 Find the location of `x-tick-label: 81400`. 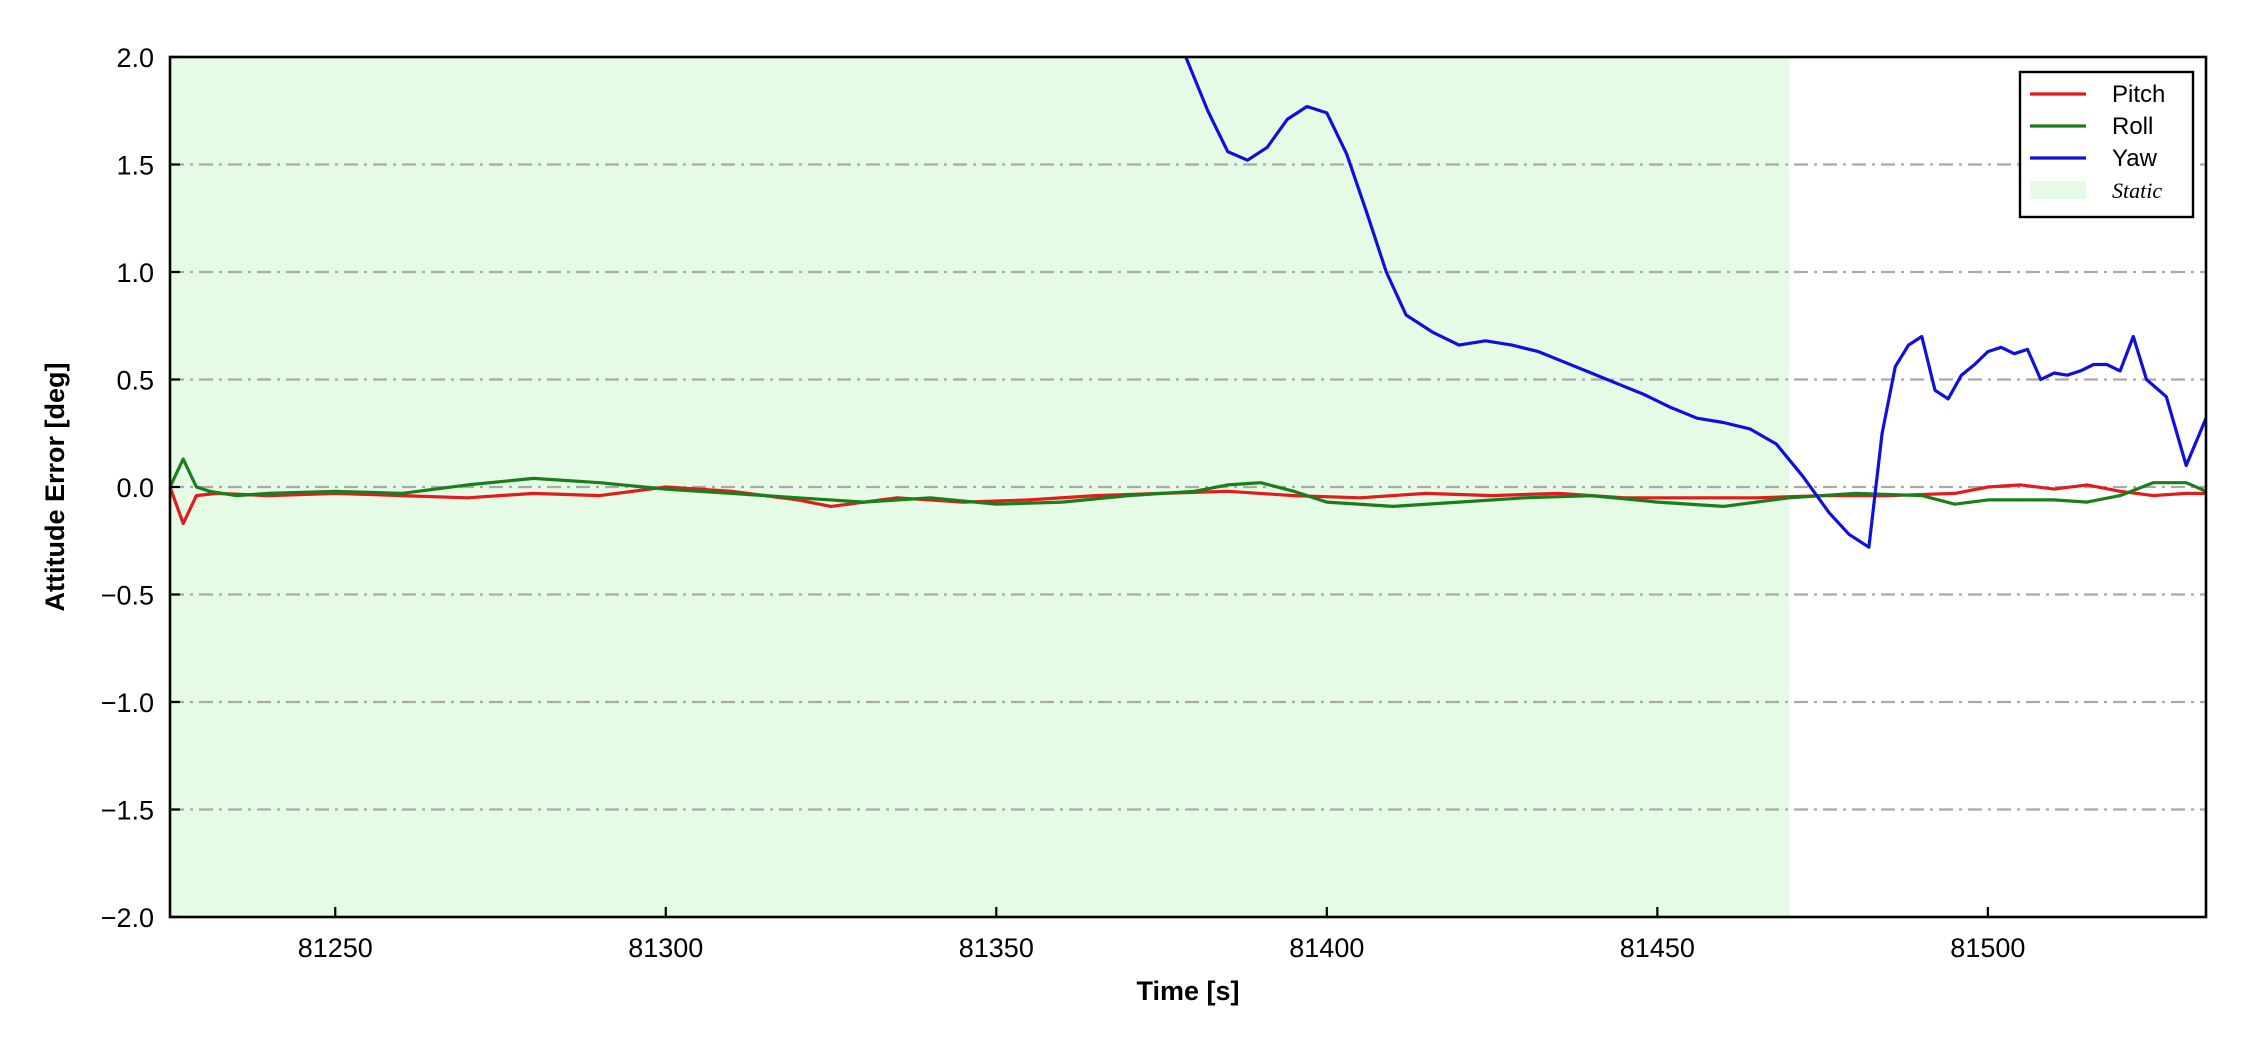

x-tick-label: 81400 is located at coordinates (1326, 948).